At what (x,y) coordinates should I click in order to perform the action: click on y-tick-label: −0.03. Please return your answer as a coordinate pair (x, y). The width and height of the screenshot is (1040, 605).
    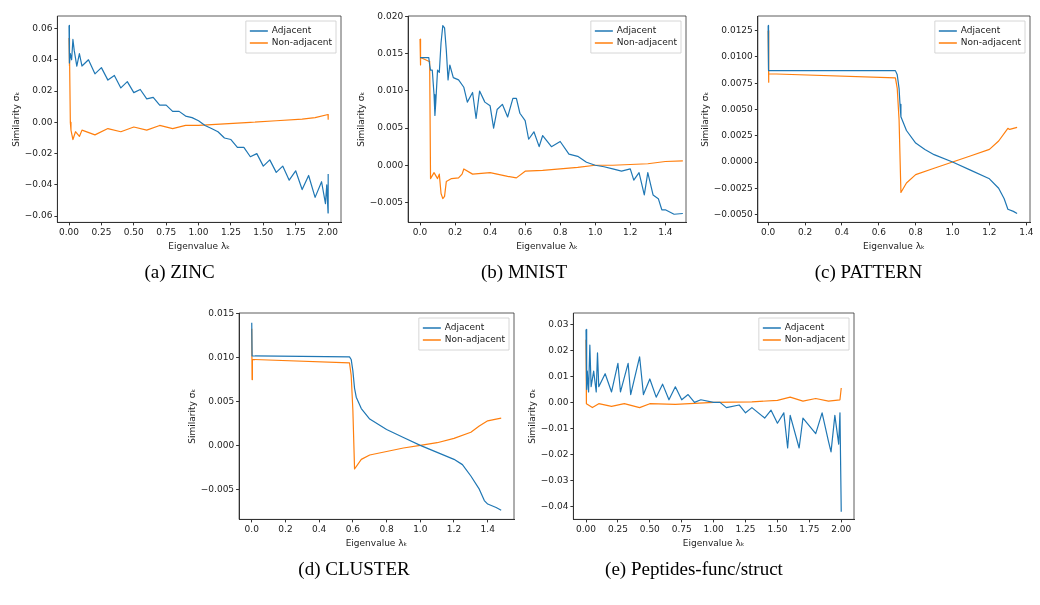
    Looking at the image, I should click on (554, 479).